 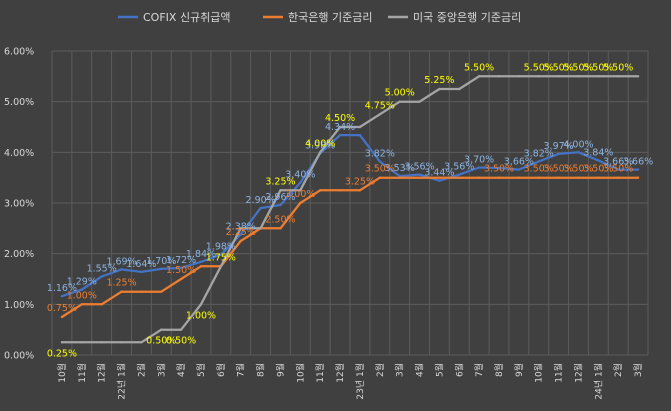 What do you see at coordinates (19, 204) in the screenshot?
I see `y-tick-label: 3.00%` at bounding box center [19, 204].